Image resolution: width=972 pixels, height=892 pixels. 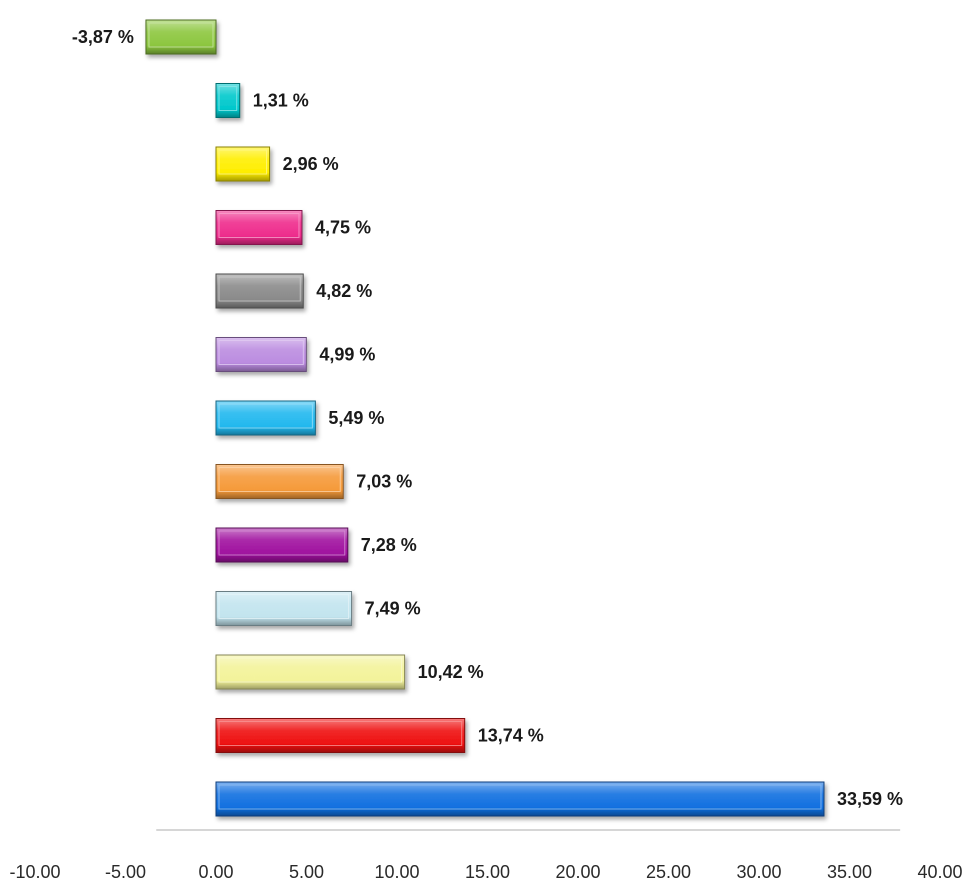 I want to click on x-tick-label-5: 15.00, so click(x=487, y=872).